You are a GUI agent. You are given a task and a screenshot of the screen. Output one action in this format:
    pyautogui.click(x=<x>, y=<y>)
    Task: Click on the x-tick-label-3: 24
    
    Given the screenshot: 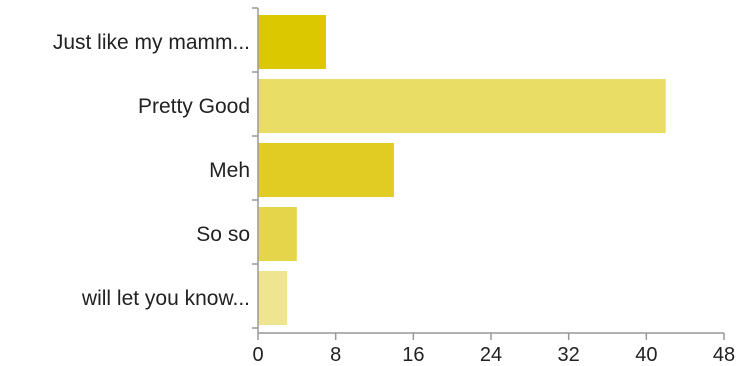 What is the action you would take?
    pyautogui.click(x=491, y=355)
    